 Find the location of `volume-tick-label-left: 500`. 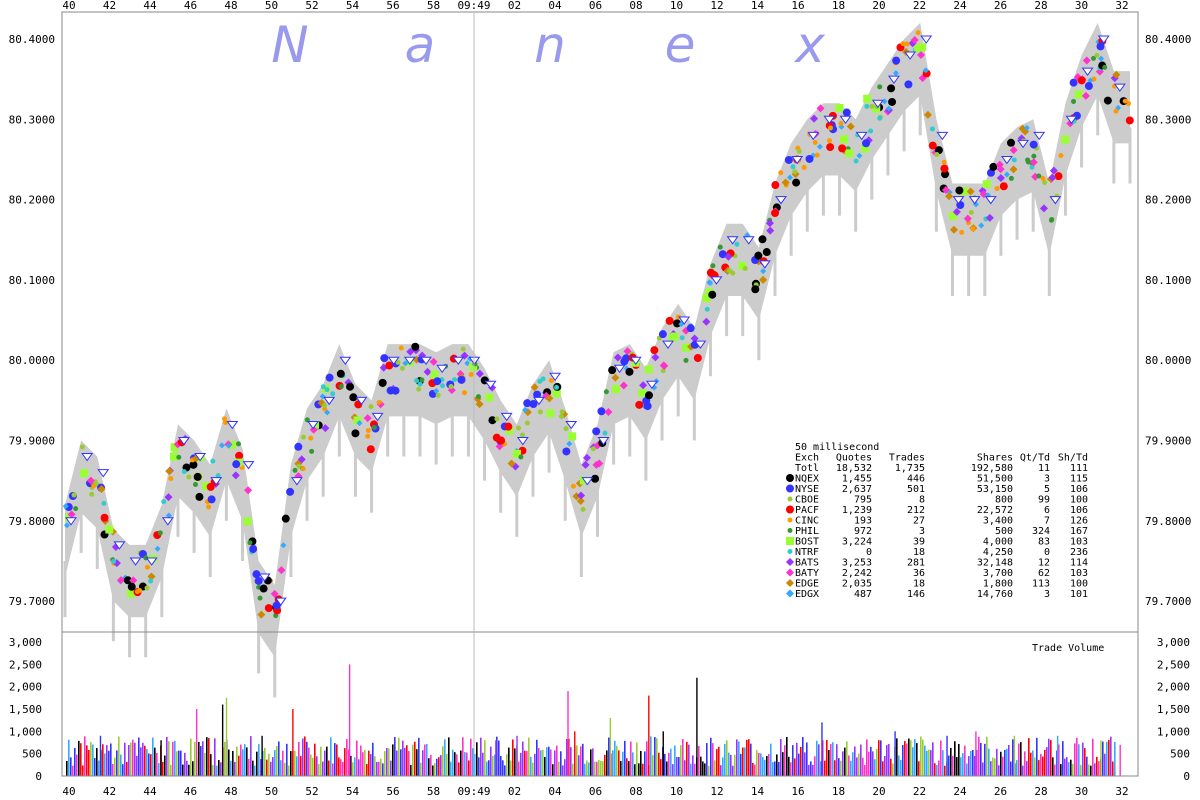

volume-tick-label-left: 500 is located at coordinates (32, 754).